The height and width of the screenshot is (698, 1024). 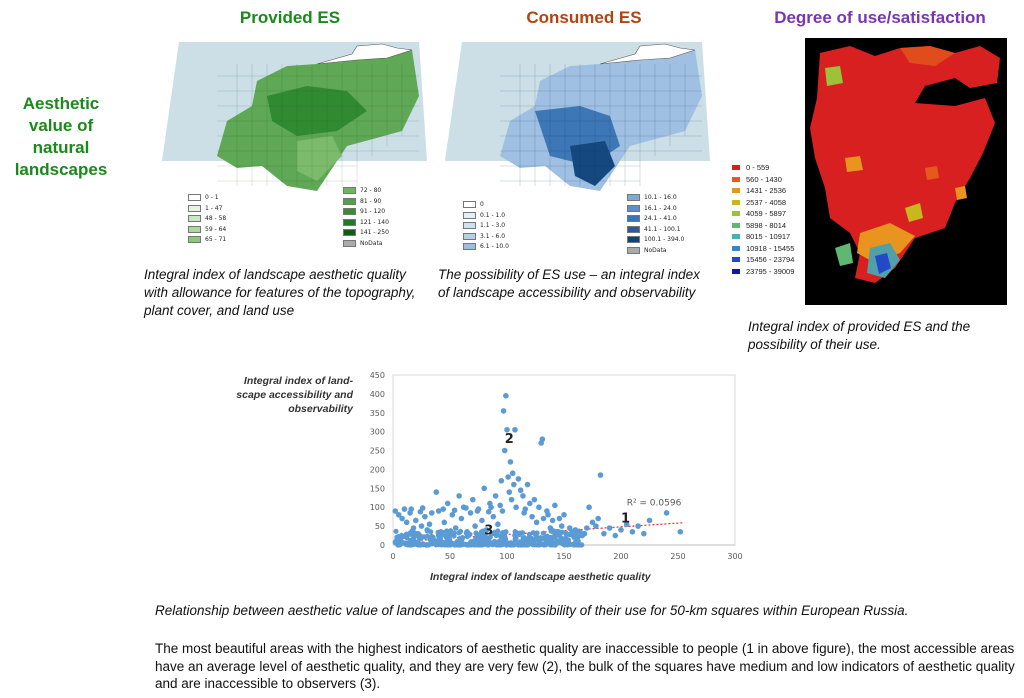 I want to click on legend-label: 1 - 47, so click(x=214, y=208).